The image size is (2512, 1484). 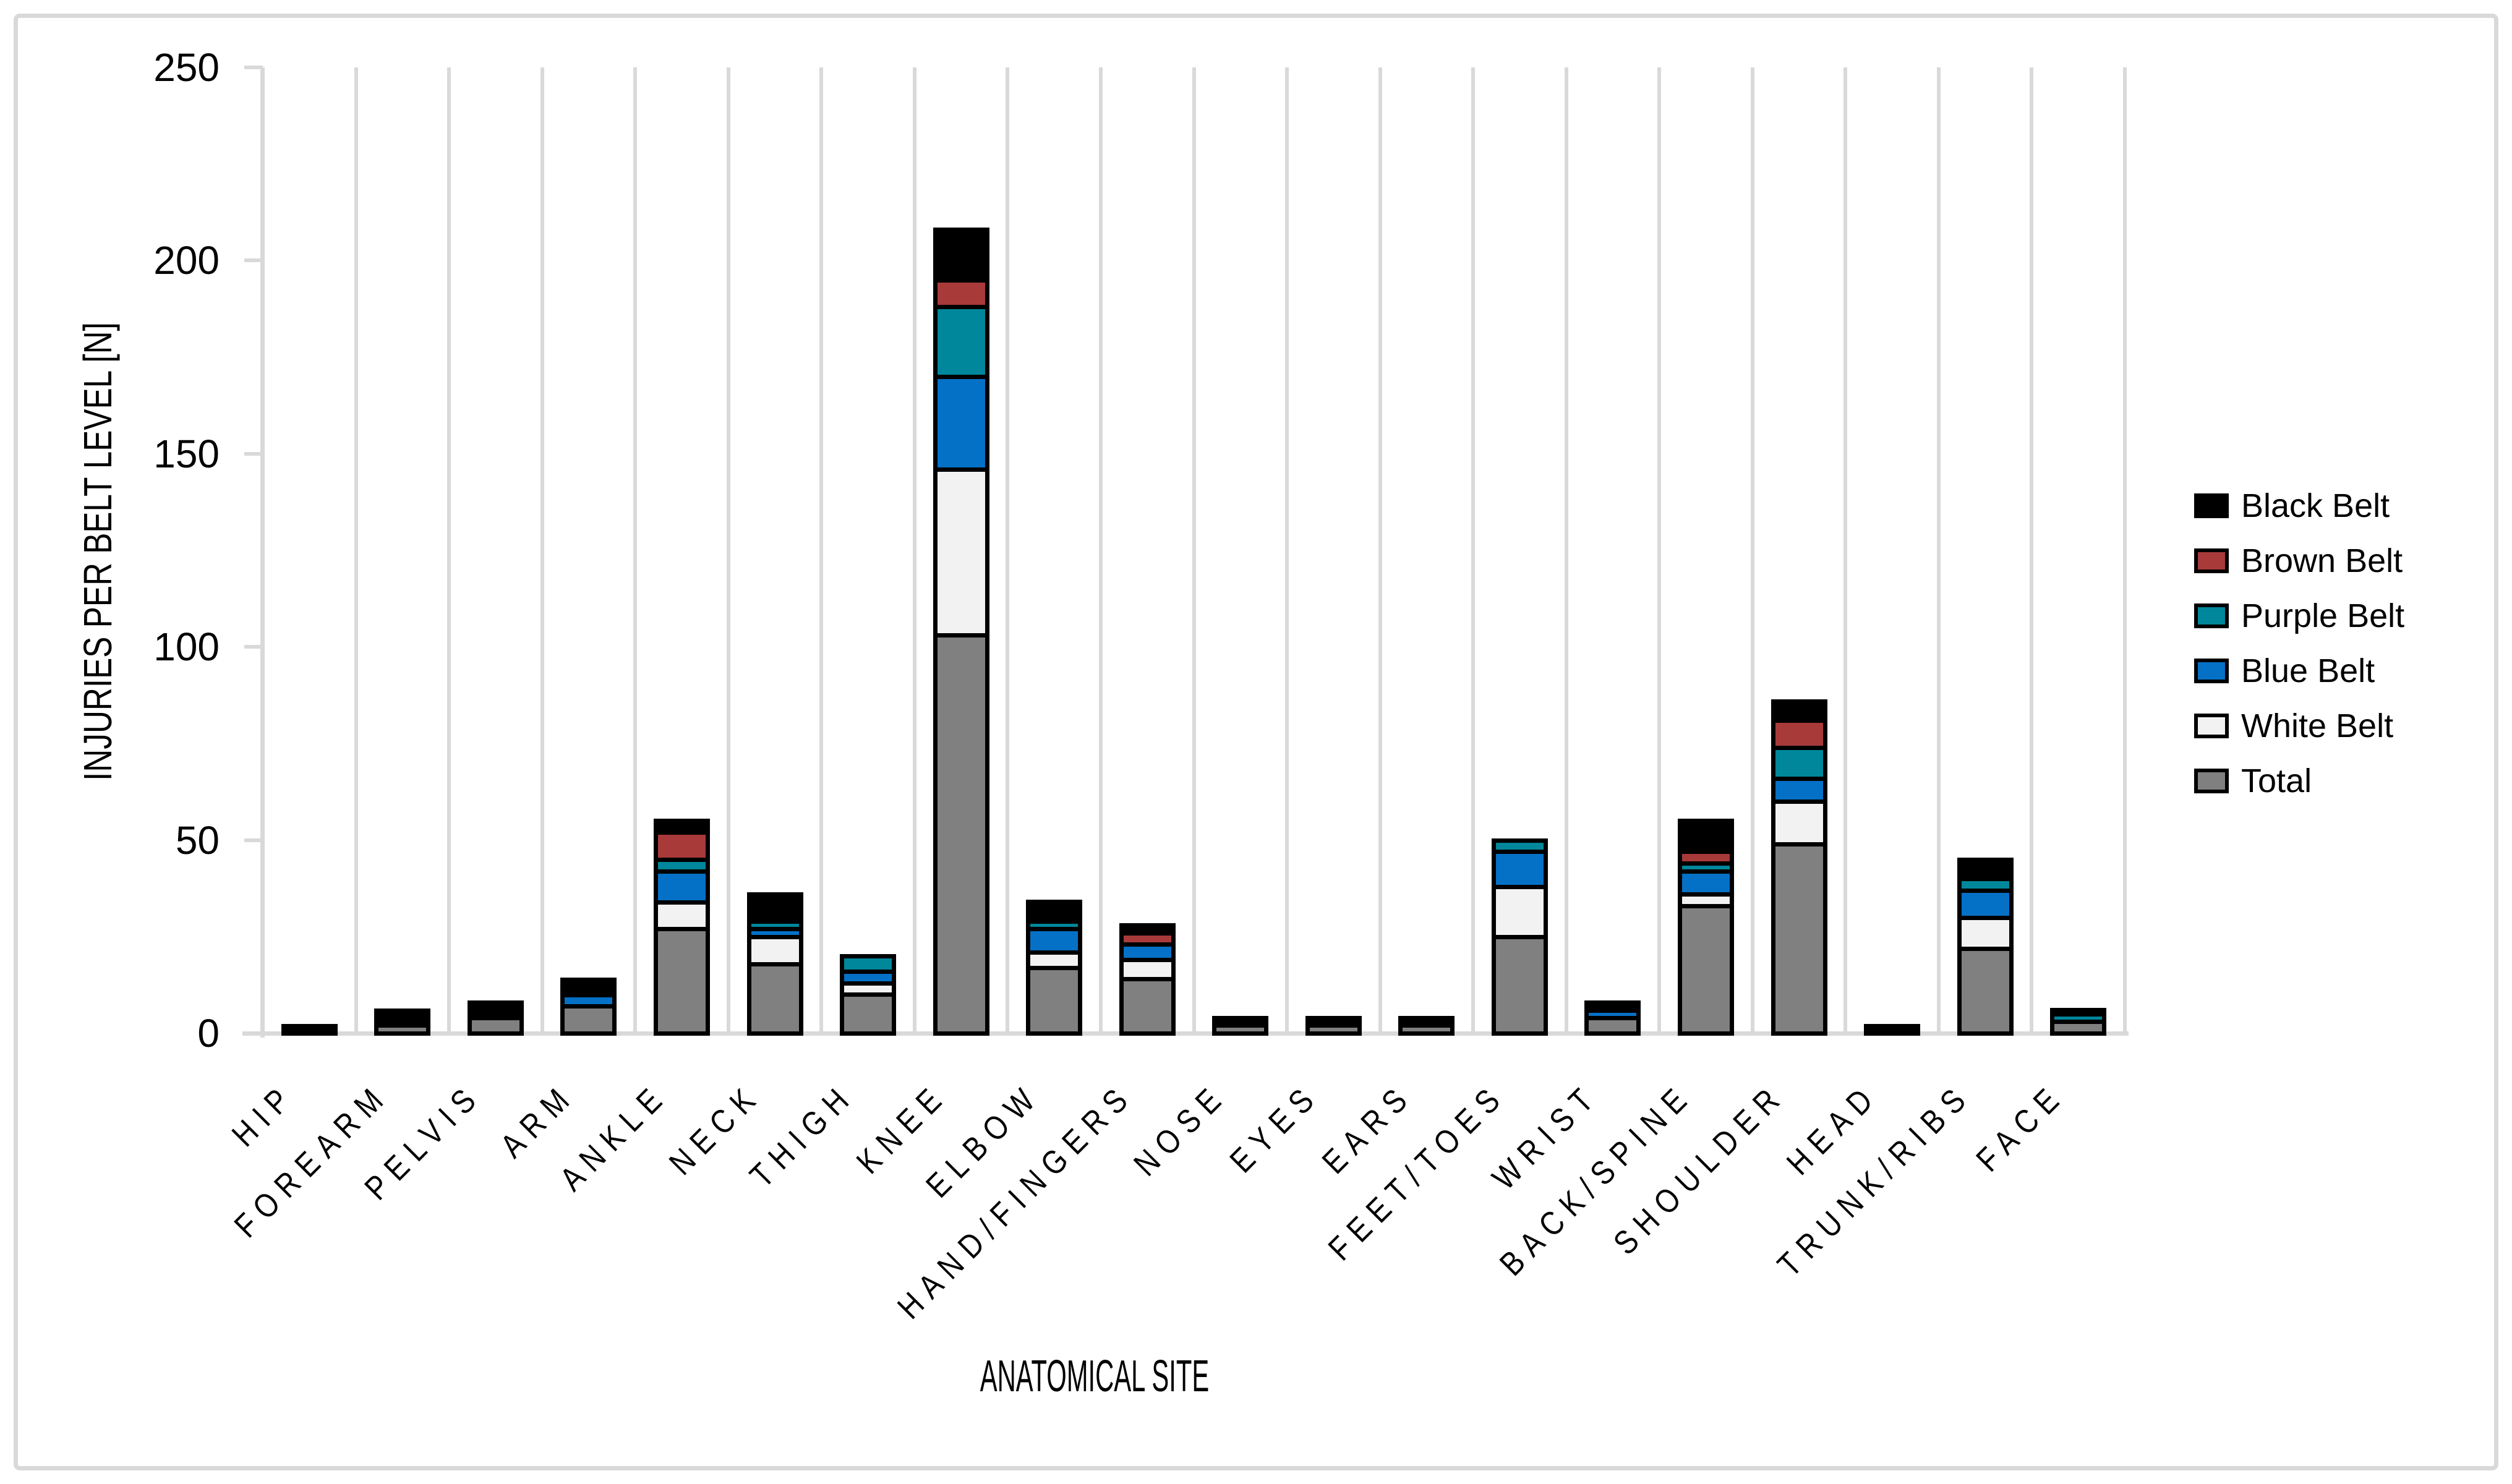 I want to click on bar-back-spine, so click(x=1706, y=927).